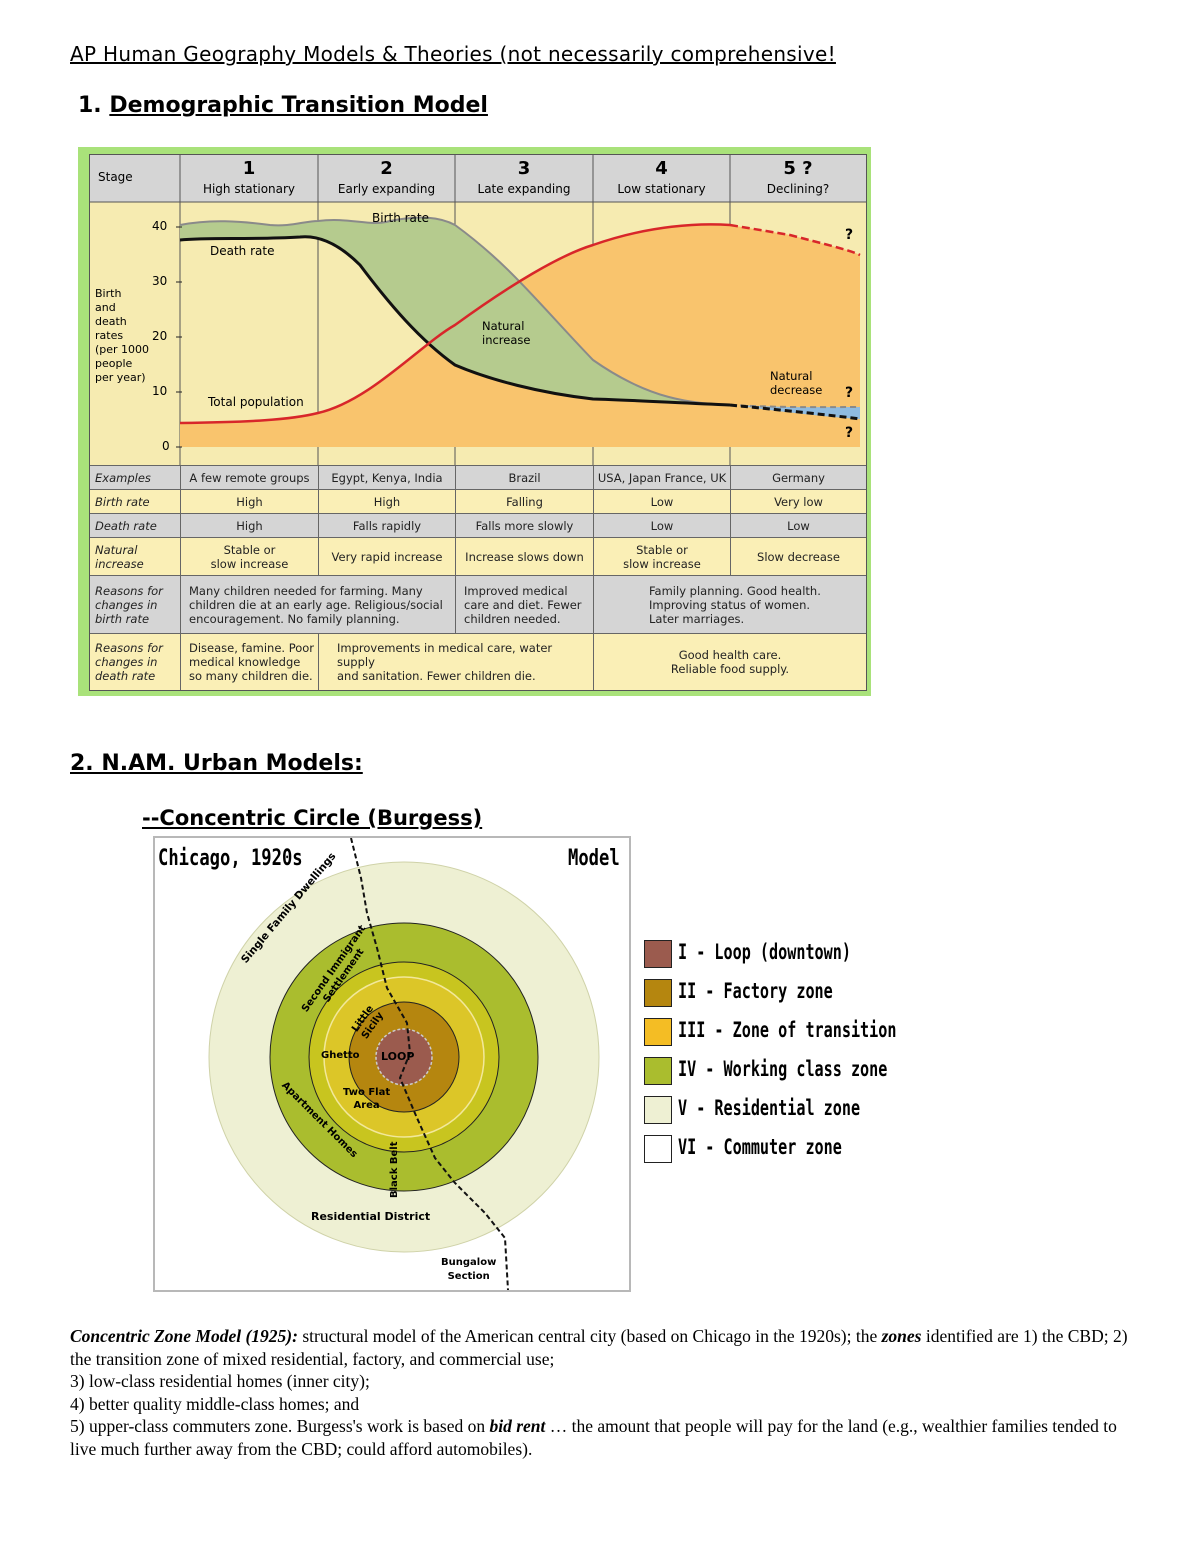  What do you see at coordinates (524, 168) in the screenshot?
I see `stage-number: 3` at bounding box center [524, 168].